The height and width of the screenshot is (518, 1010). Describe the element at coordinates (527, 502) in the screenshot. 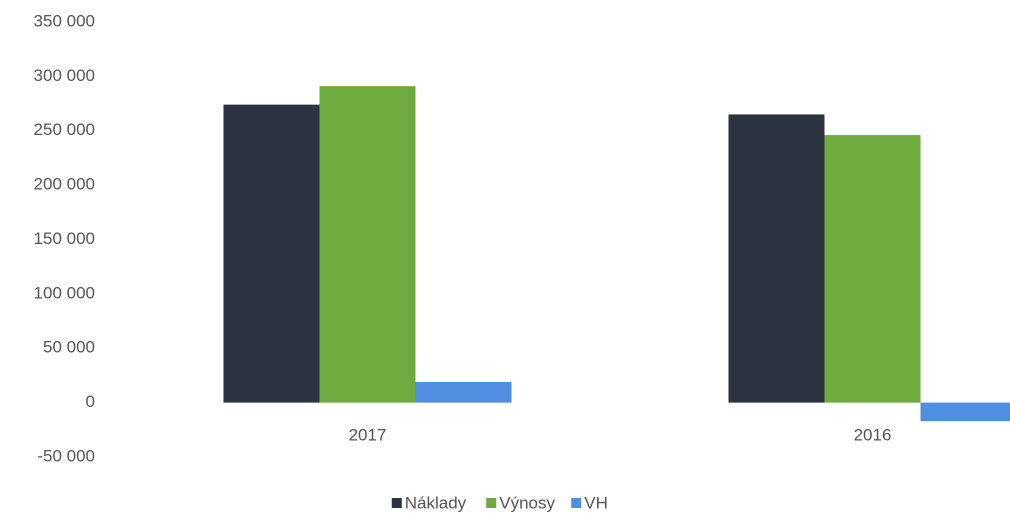

I see `legend-label: Výnosy` at that location.